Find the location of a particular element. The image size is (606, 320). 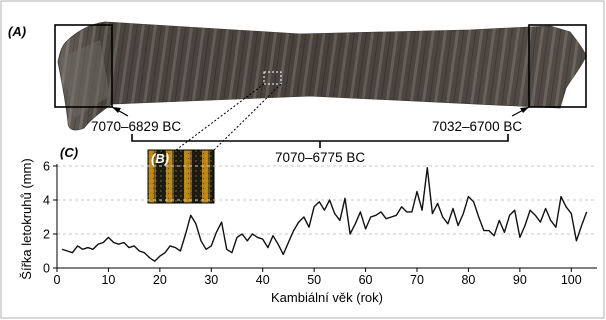

x-tick-label: 30 is located at coordinates (211, 280).